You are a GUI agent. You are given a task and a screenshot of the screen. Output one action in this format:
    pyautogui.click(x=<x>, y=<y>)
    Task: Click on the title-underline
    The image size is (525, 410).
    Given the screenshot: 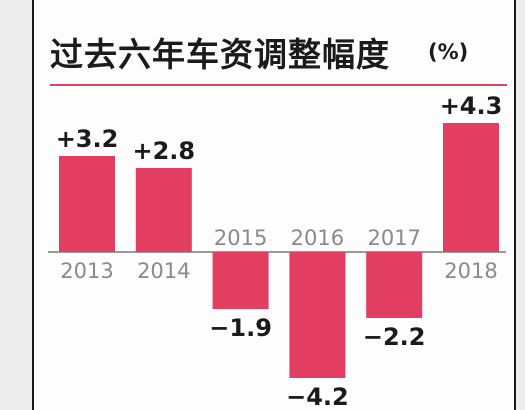 What is the action you would take?
    pyautogui.click(x=278, y=85)
    